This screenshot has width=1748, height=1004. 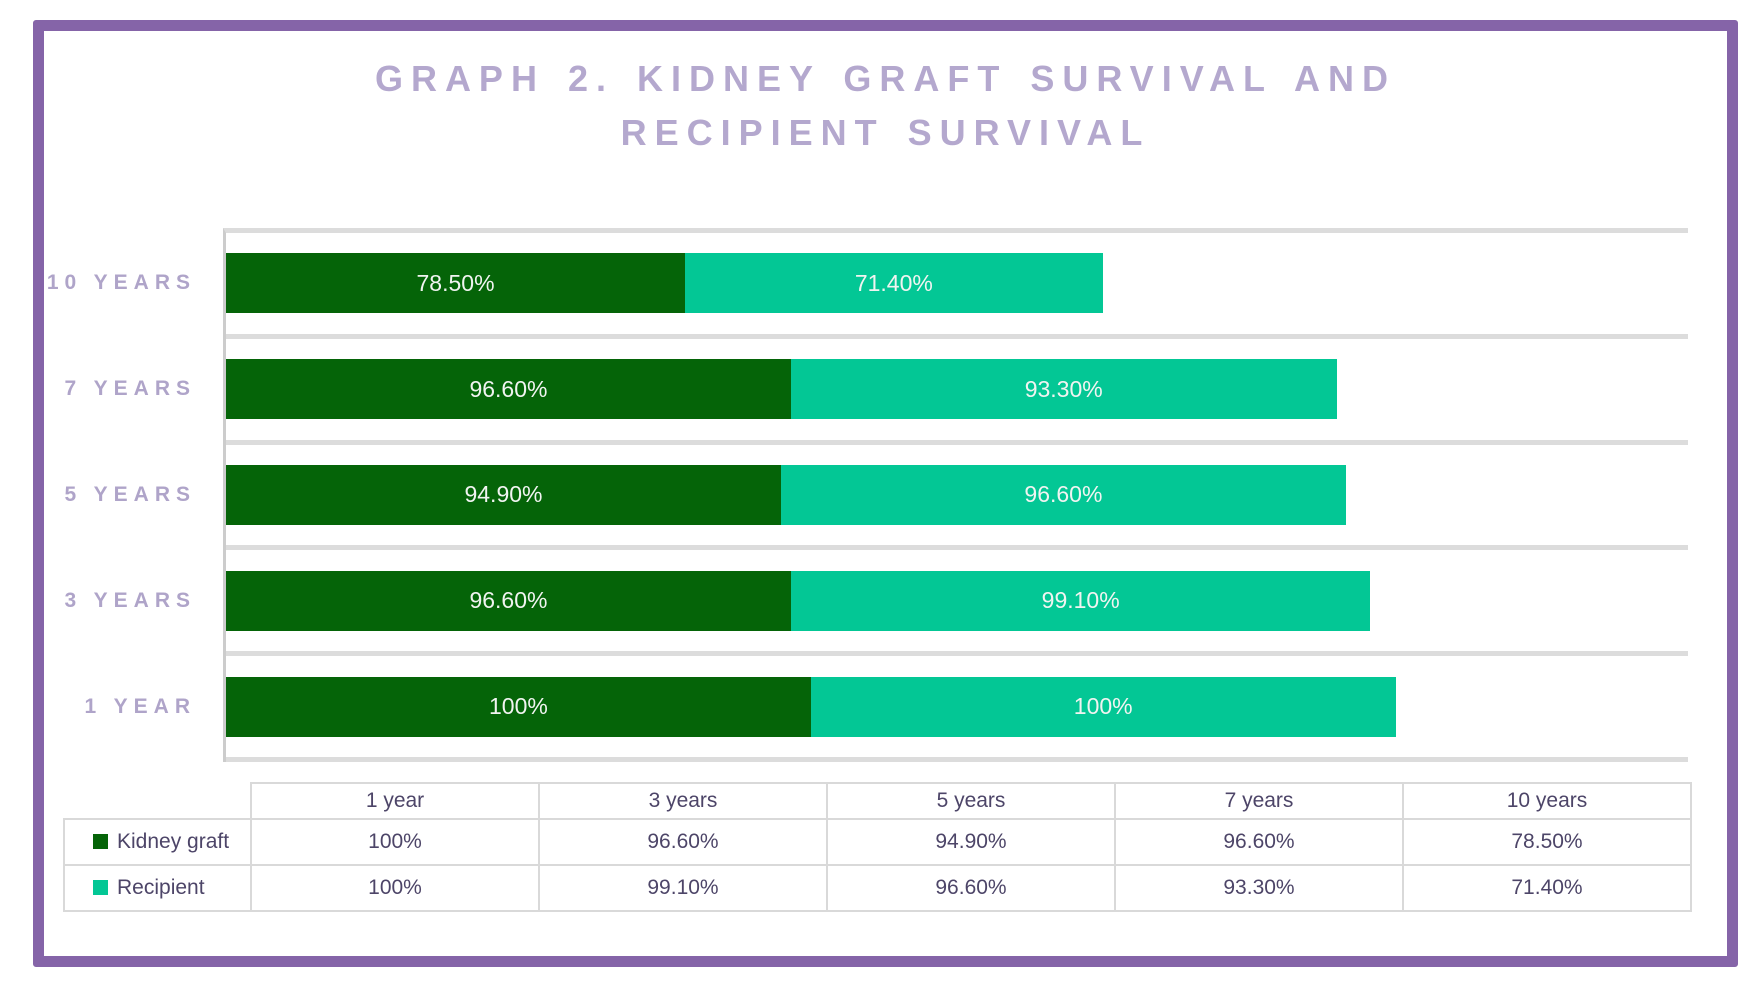 What do you see at coordinates (683, 801) in the screenshot?
I see `data-table-column-header: 3 years` at bounding box center [683, 801].